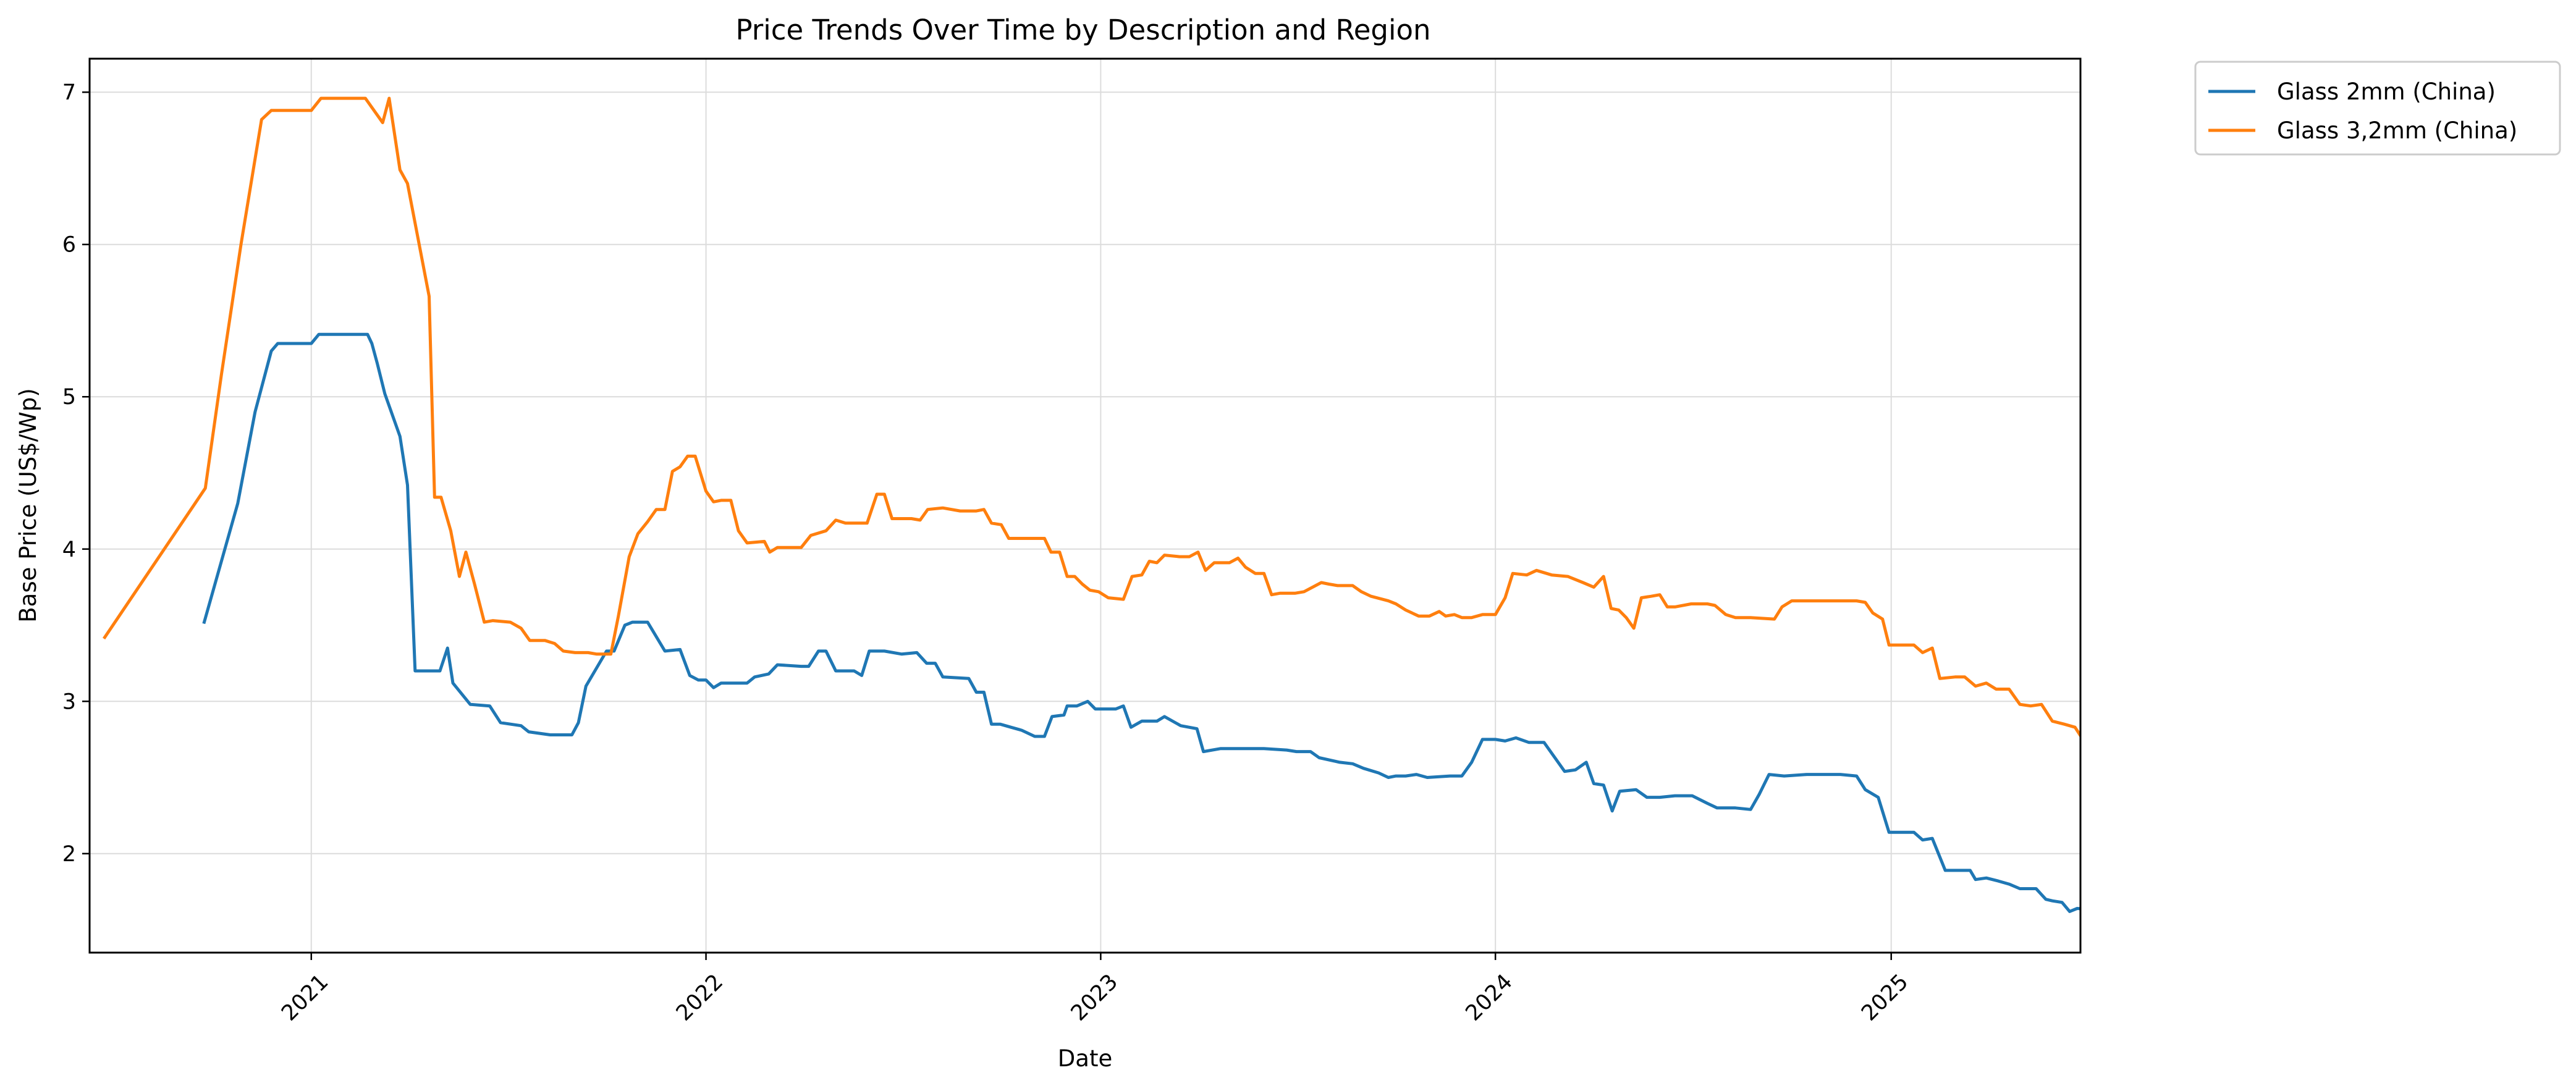 This screenshot has width=2576, height=1091. Describe the element at coordinates (2386, 91) in the screenshot. I see `legend-label-glass-2mm: Glass 2mm (China)` at that location.